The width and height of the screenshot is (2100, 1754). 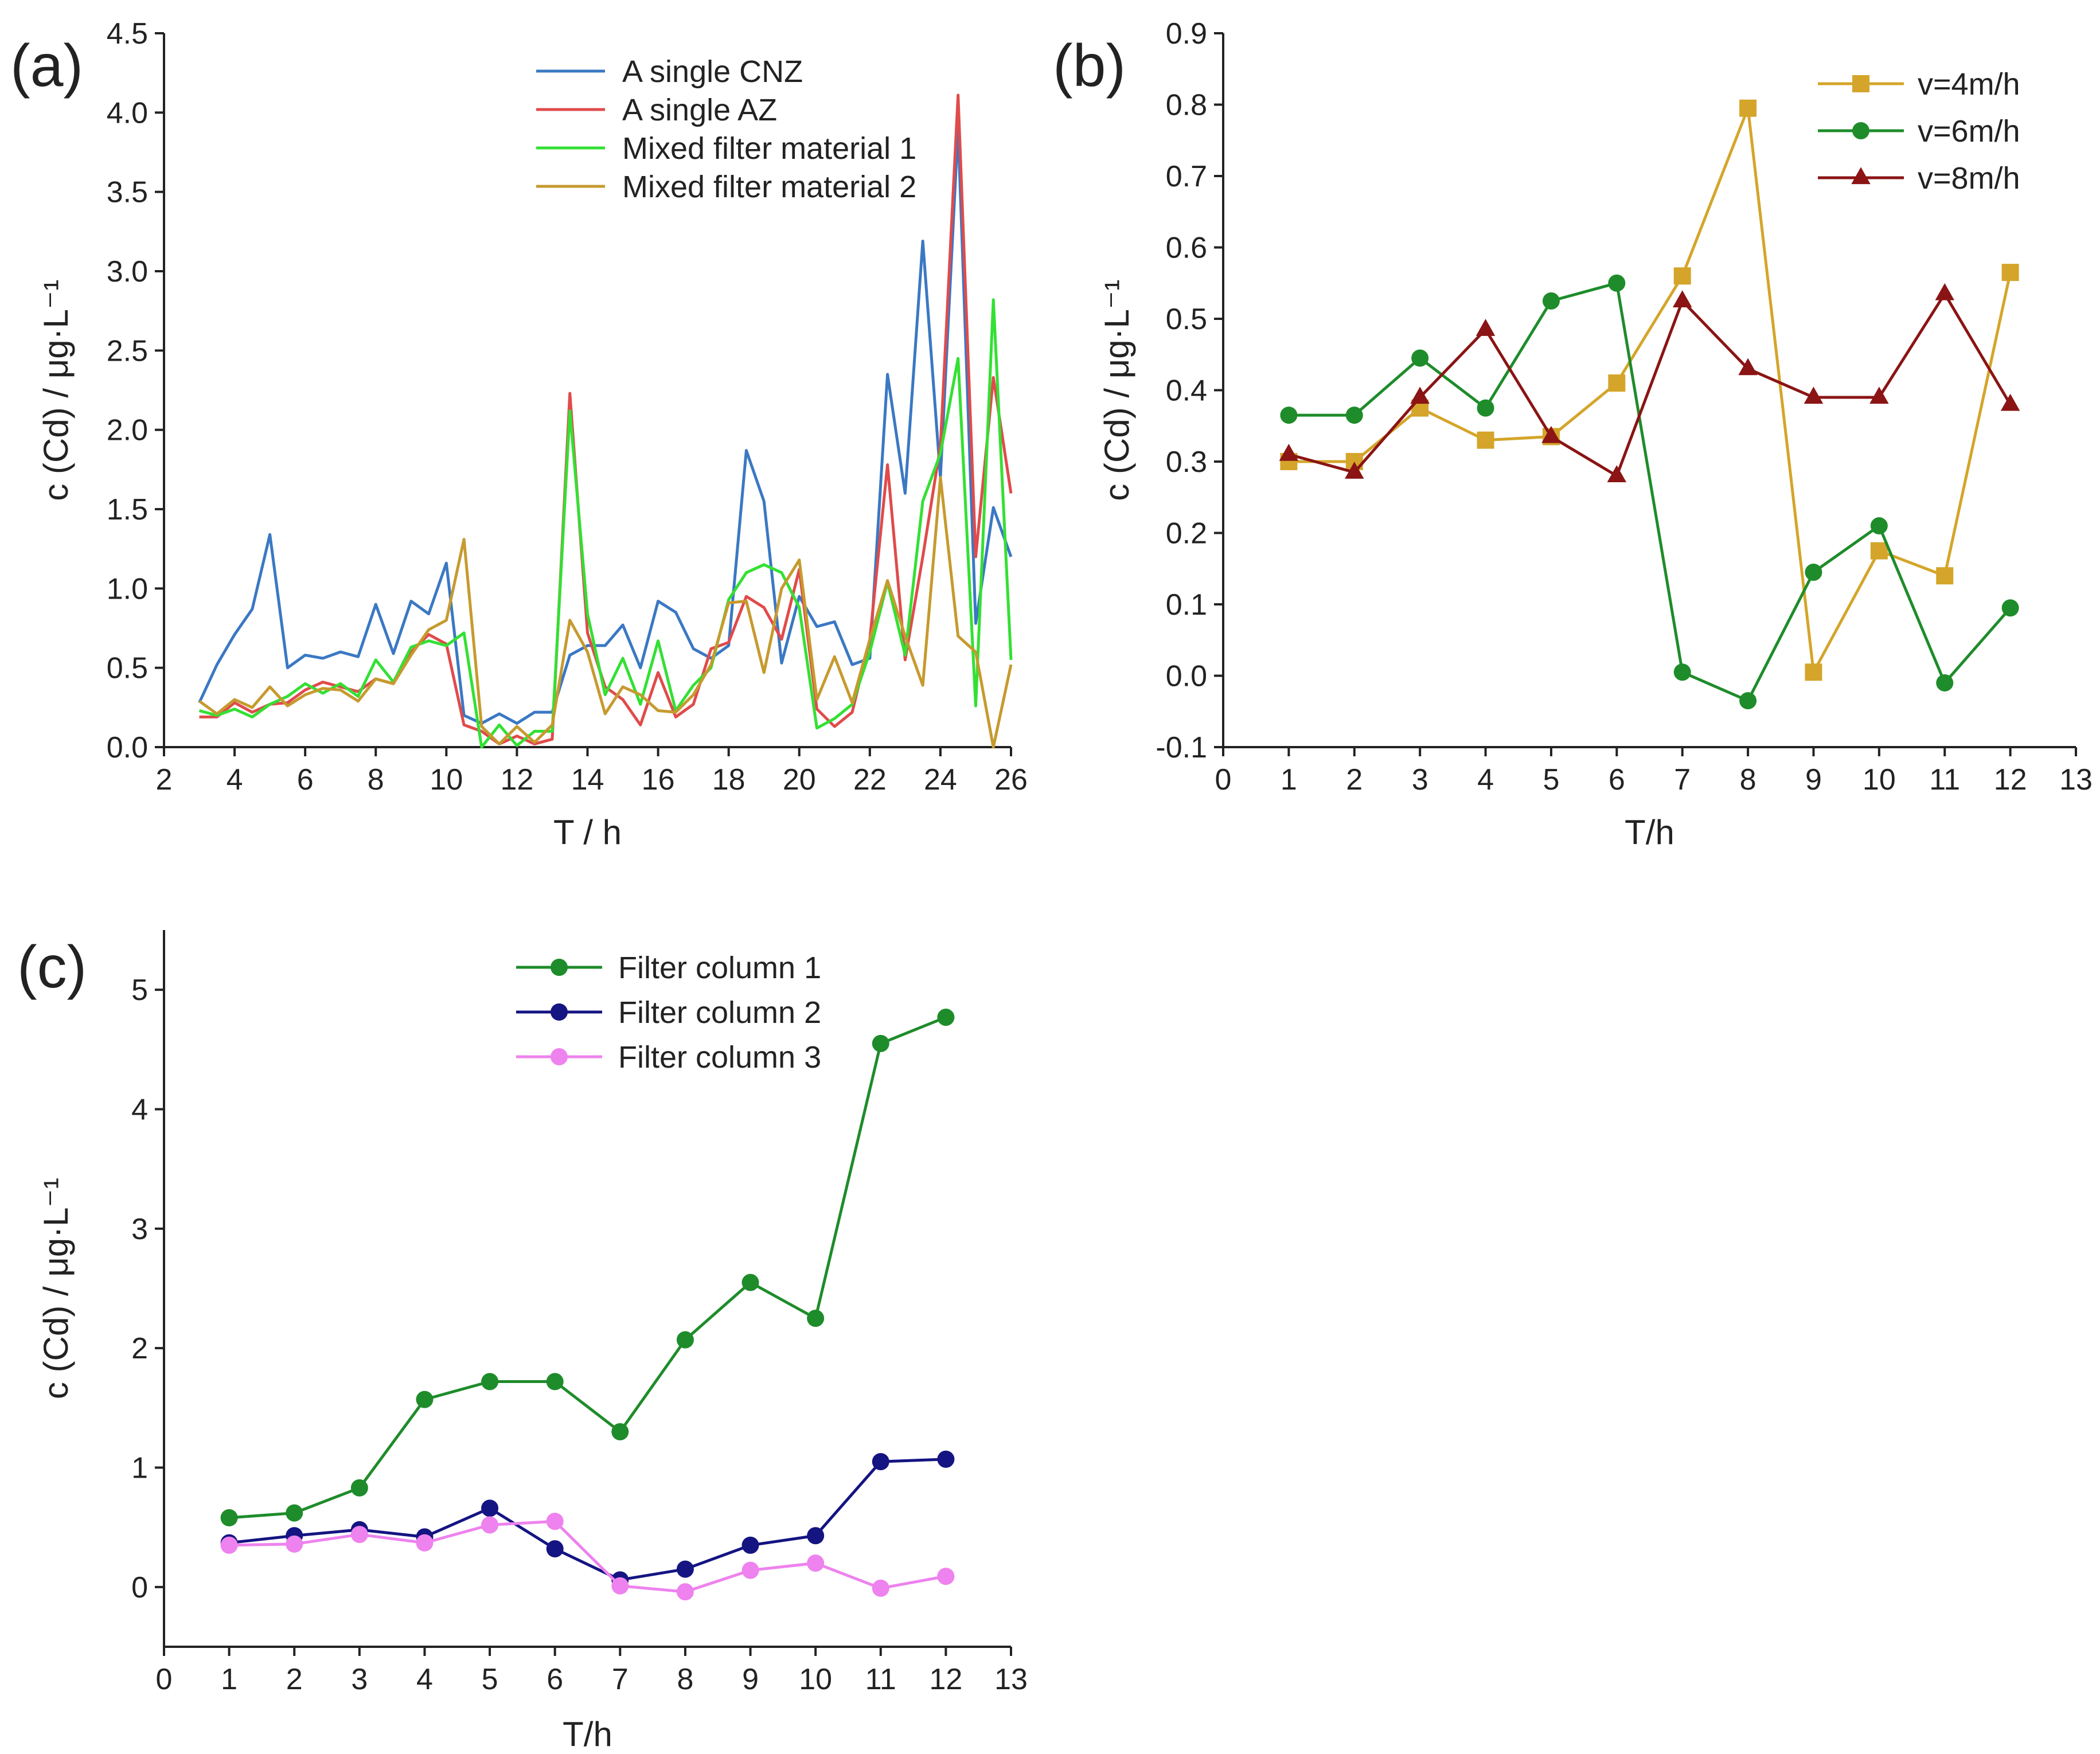 What do you see at coordinates (127, 192) in the screenshot?
I see `y-tick-label: 3.5` at bounding box center [127, 192].